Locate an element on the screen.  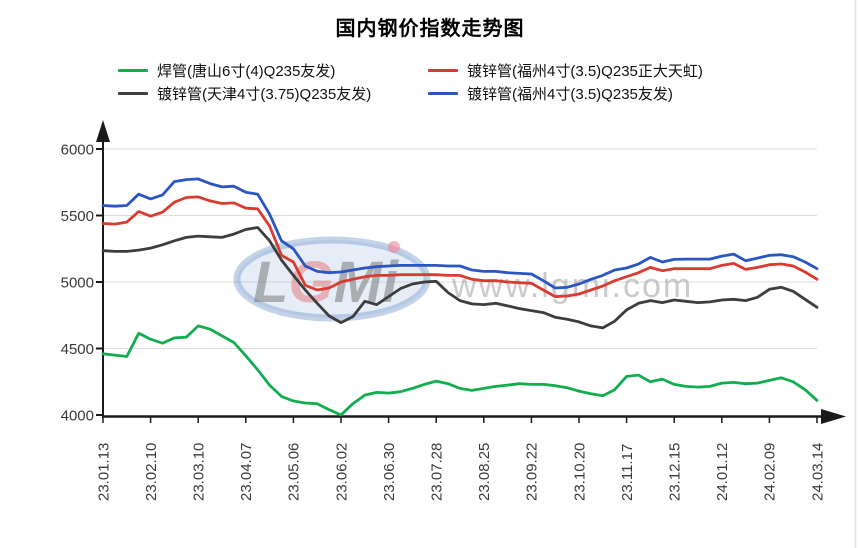
x-tick-label: 23.03.10 is located at coordinates (198, 472).